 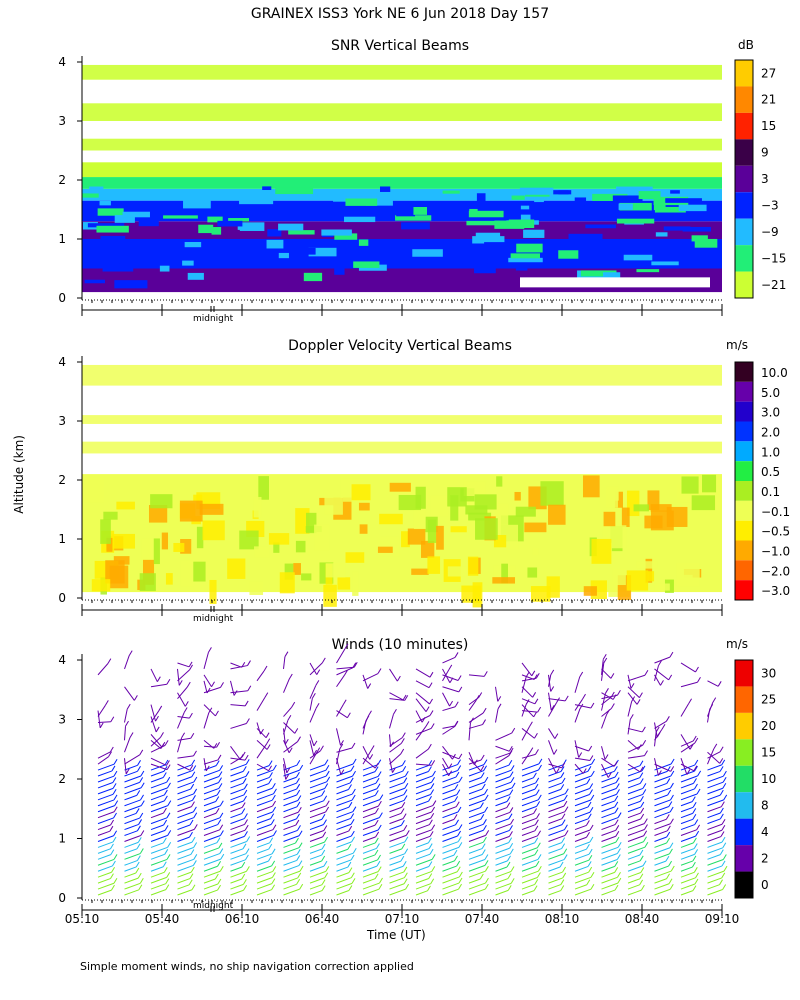 What do you see at coordinates (765, 885) in the screenshot?
I see `colorbar-label: 0` at bounding box center [765, 885].